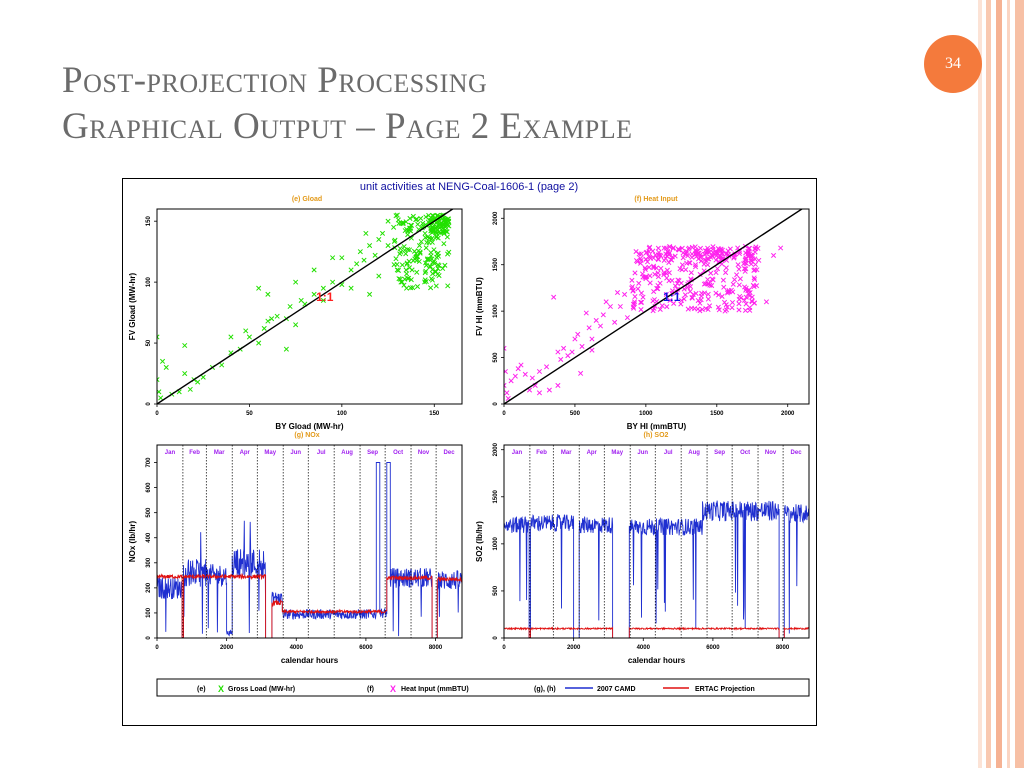  Describe the element at coordinates (307, 199) in the screenshot. I see `panel-title-e: (e) Gload` at that location.